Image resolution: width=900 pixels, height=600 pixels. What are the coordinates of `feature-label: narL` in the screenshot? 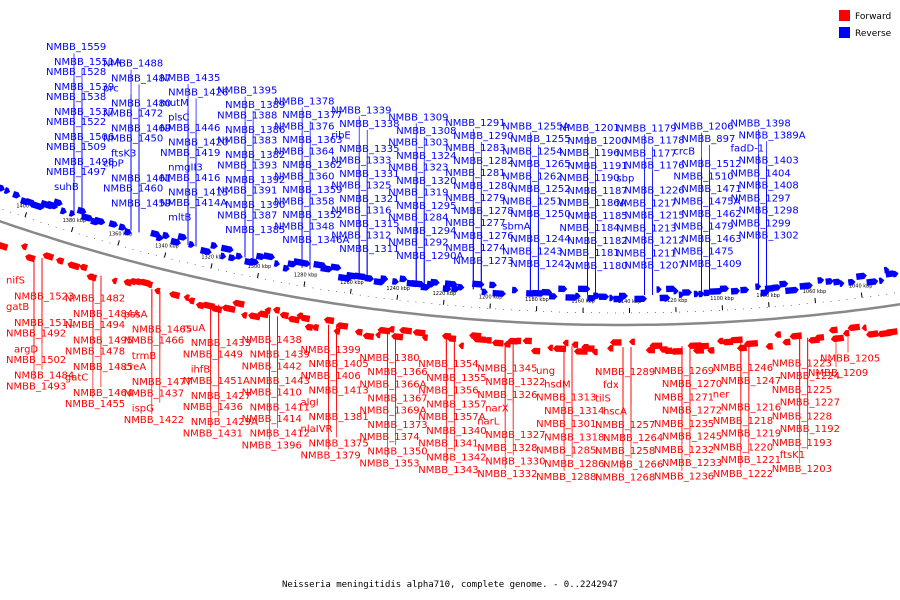 It's located at (488, 421).